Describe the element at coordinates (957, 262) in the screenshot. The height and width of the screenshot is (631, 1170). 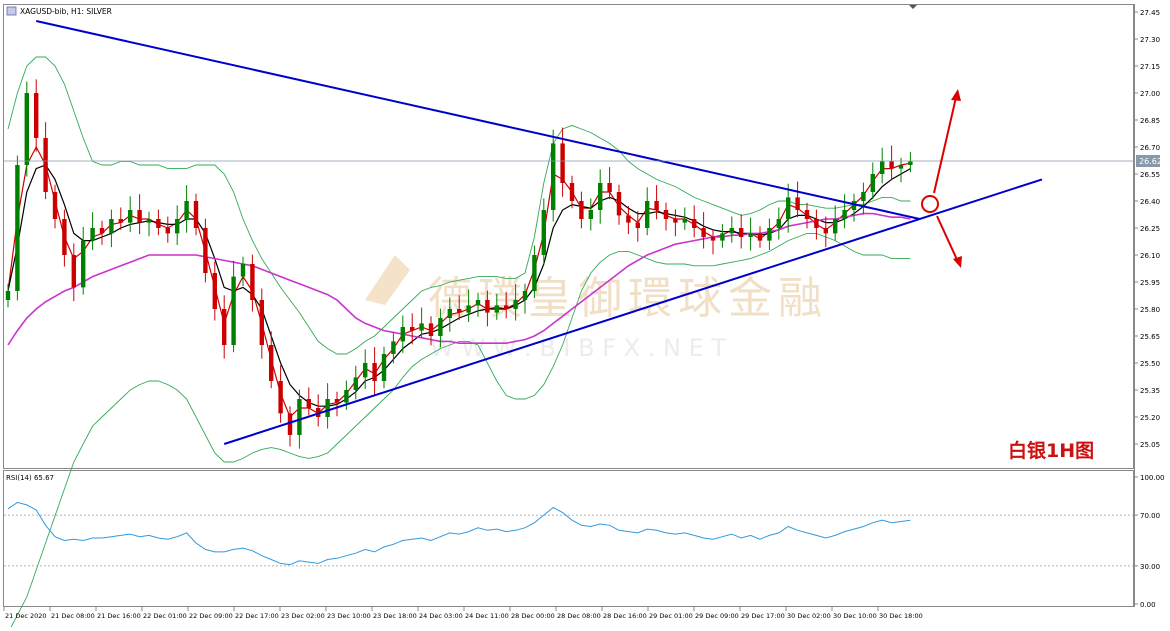
I see `down-arrow-icon` at that location.